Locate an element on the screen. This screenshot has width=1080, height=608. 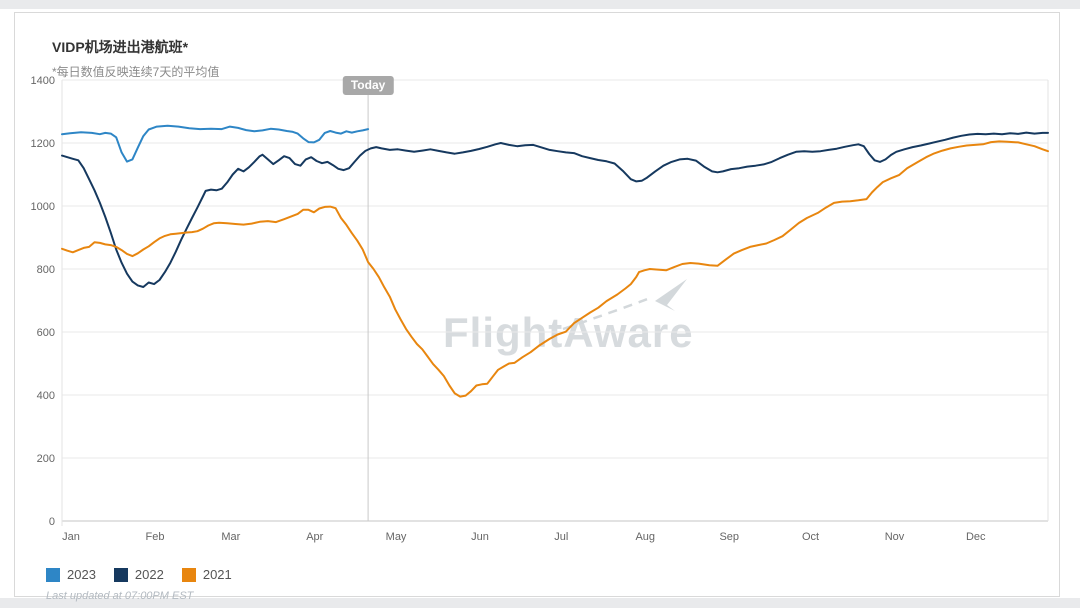
series-line-2023 is located at coordinates (215, 143).